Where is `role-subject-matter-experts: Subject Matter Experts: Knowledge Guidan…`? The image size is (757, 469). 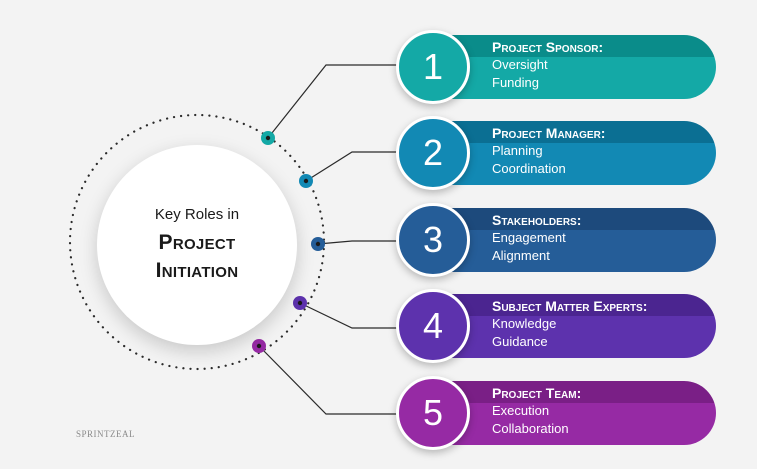
role-subject-matter-experts: Subject Matter Experts: Knowledge Guidan… is located at coordinates (550, 326).